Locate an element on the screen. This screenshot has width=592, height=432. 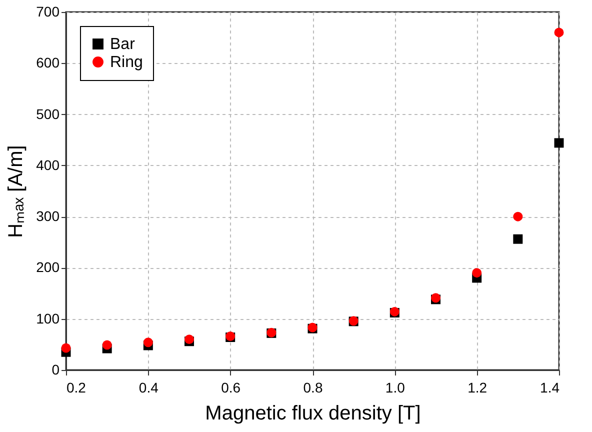
y-tick-label: 300 is located at coordinates (48, 216).